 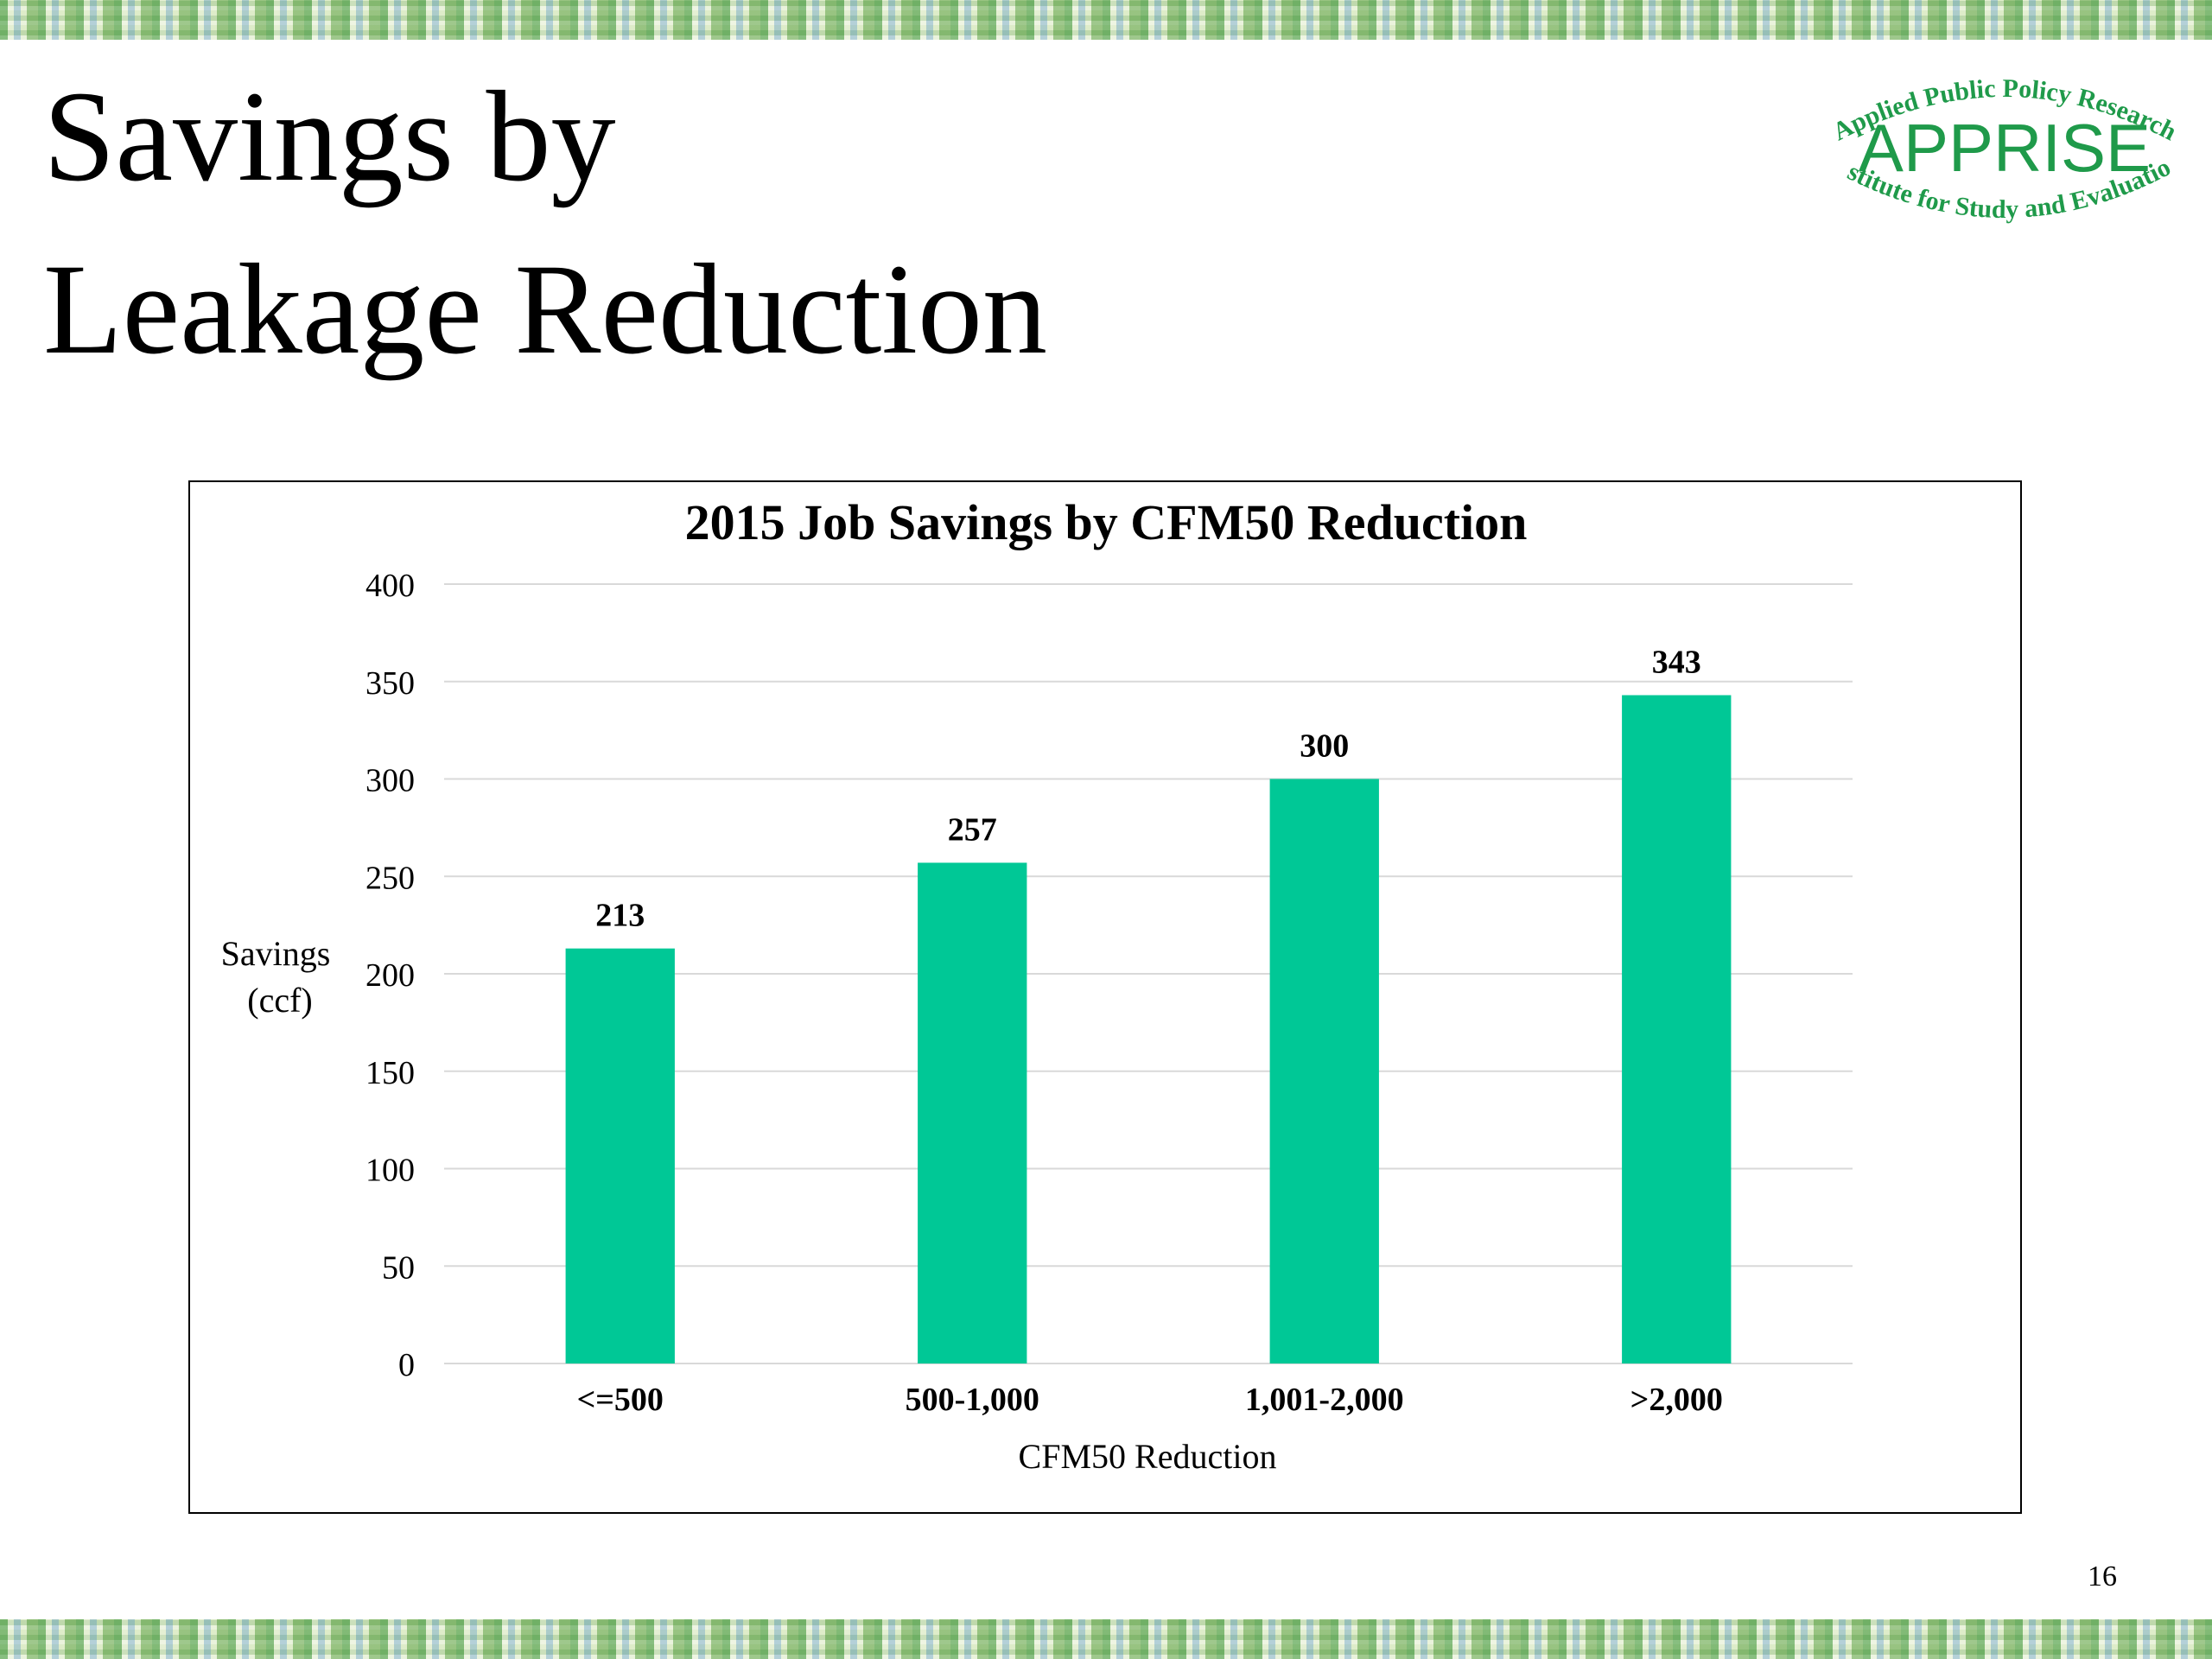 What do you see at coordinates (1676, 1400) in the screenshot?
I see `x-tick-label-3: >2,000` at bounding box center [1676, 1400].